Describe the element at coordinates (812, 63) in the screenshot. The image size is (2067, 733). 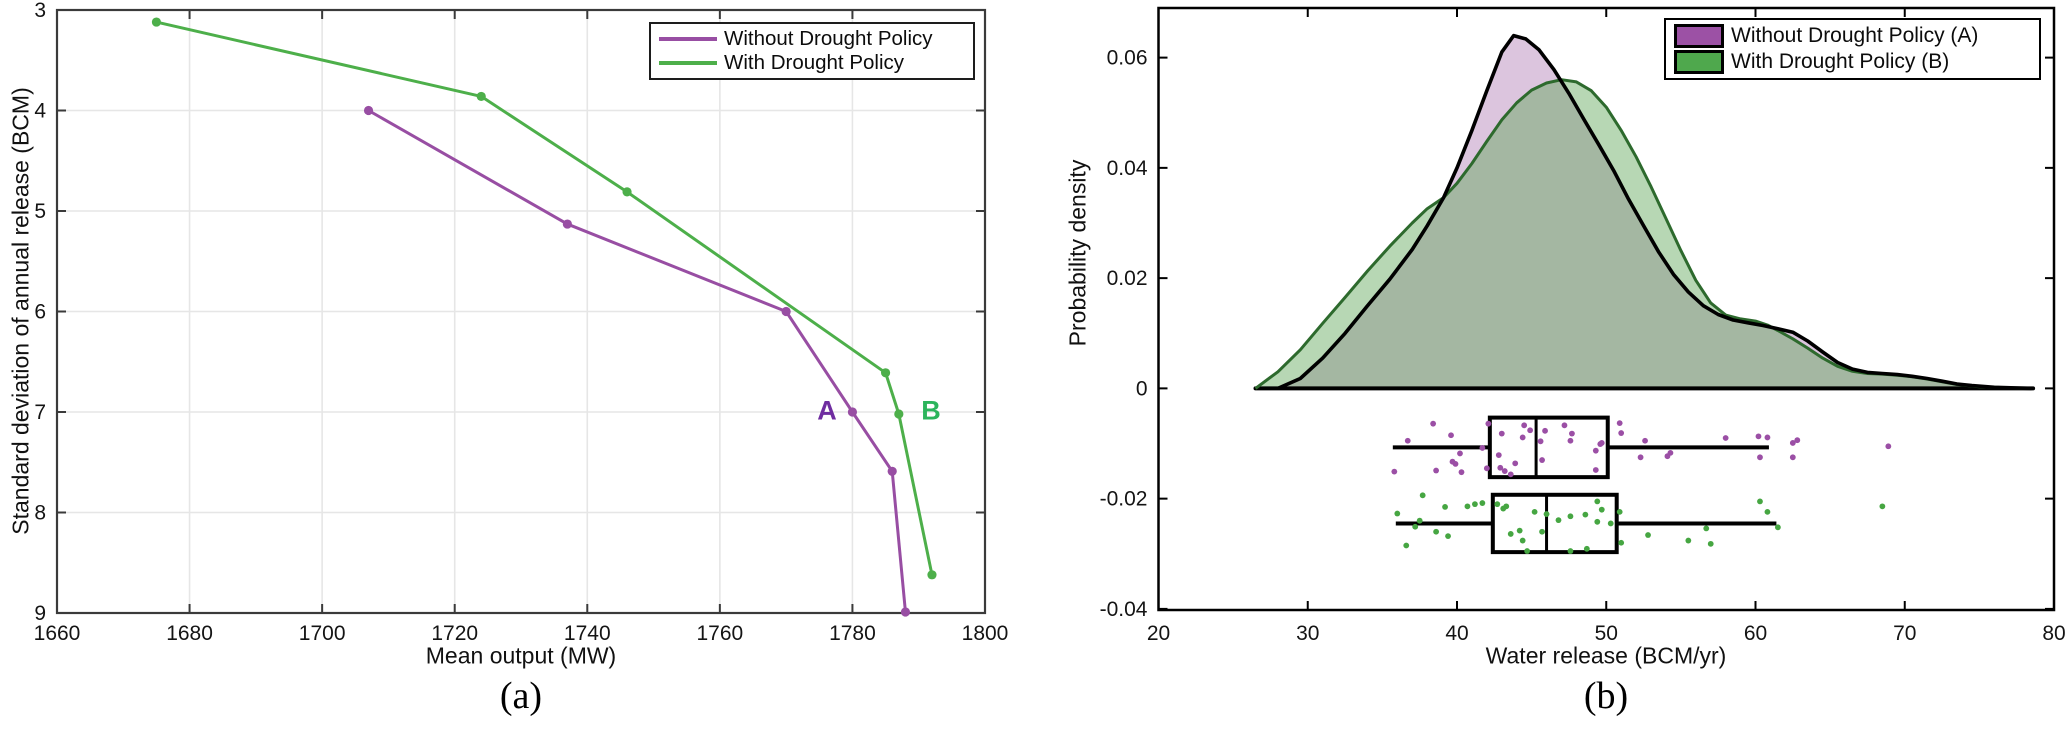
I see `legend-row: With Drought Policy` at that location.